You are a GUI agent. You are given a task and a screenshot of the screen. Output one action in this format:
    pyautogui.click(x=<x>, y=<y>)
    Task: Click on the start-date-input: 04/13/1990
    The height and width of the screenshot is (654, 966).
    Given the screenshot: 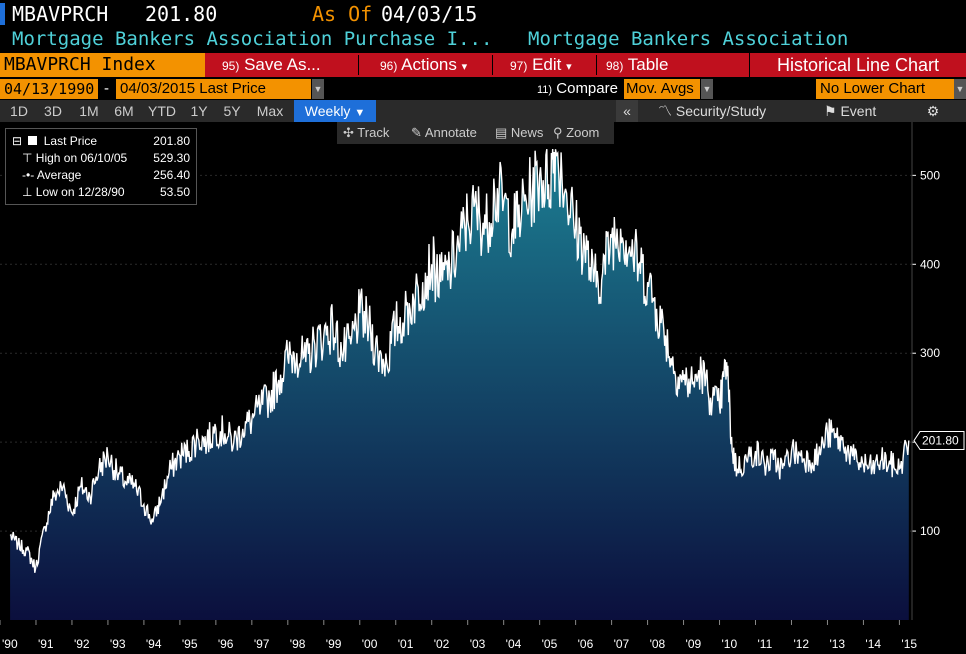 What is the action you would take?
    pyautogui.click(x=49, y=89)
    